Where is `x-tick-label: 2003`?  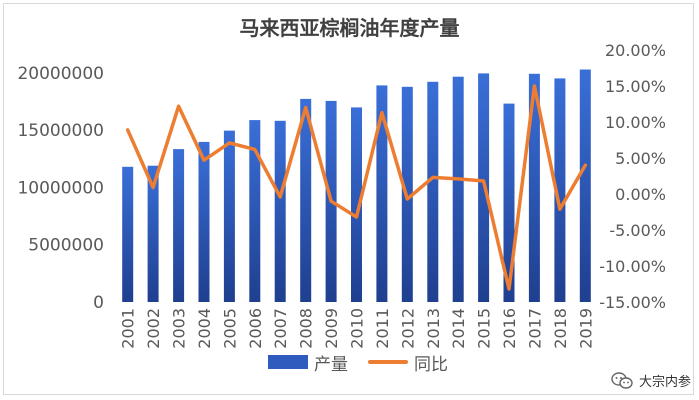
x-tick-label: 2003 is located at coordinates (179, 328).